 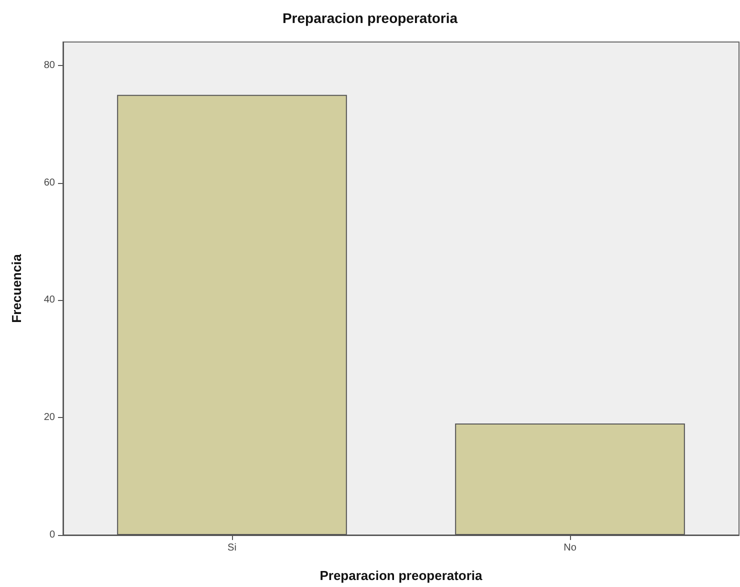 What do you see at coordinates (16, 288) in the screenshot?
I see `y-axis-title: Frecuencia` at bounding box center [16, 288].